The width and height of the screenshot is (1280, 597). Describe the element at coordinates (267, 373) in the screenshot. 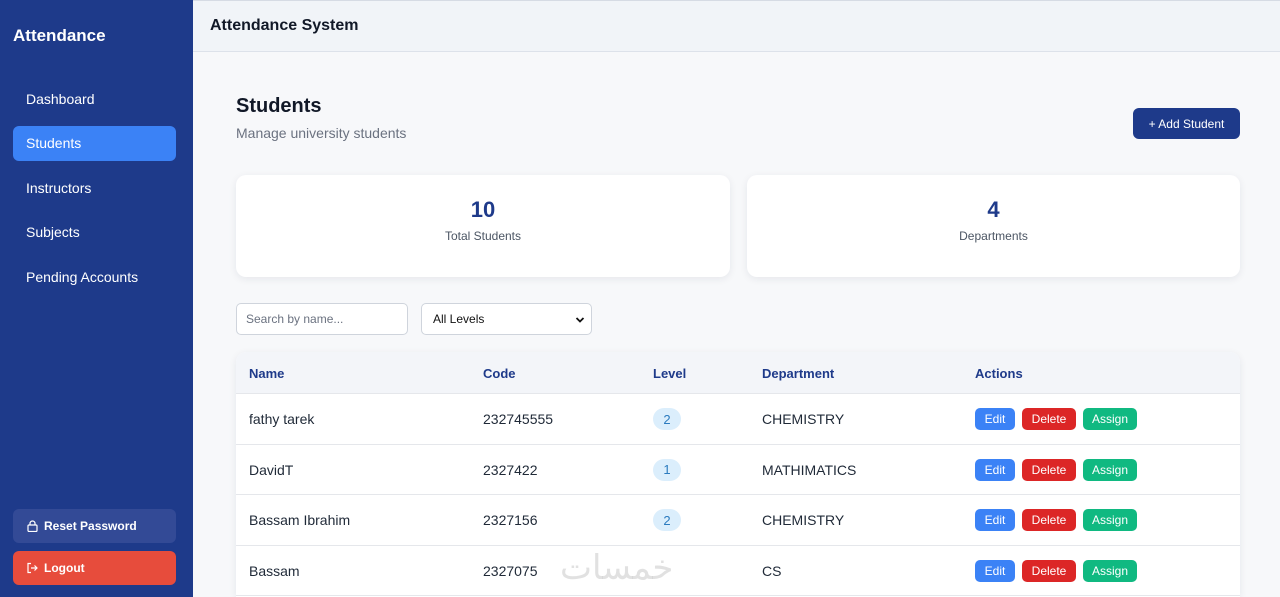

I see `column-header-name: Name` at that location.